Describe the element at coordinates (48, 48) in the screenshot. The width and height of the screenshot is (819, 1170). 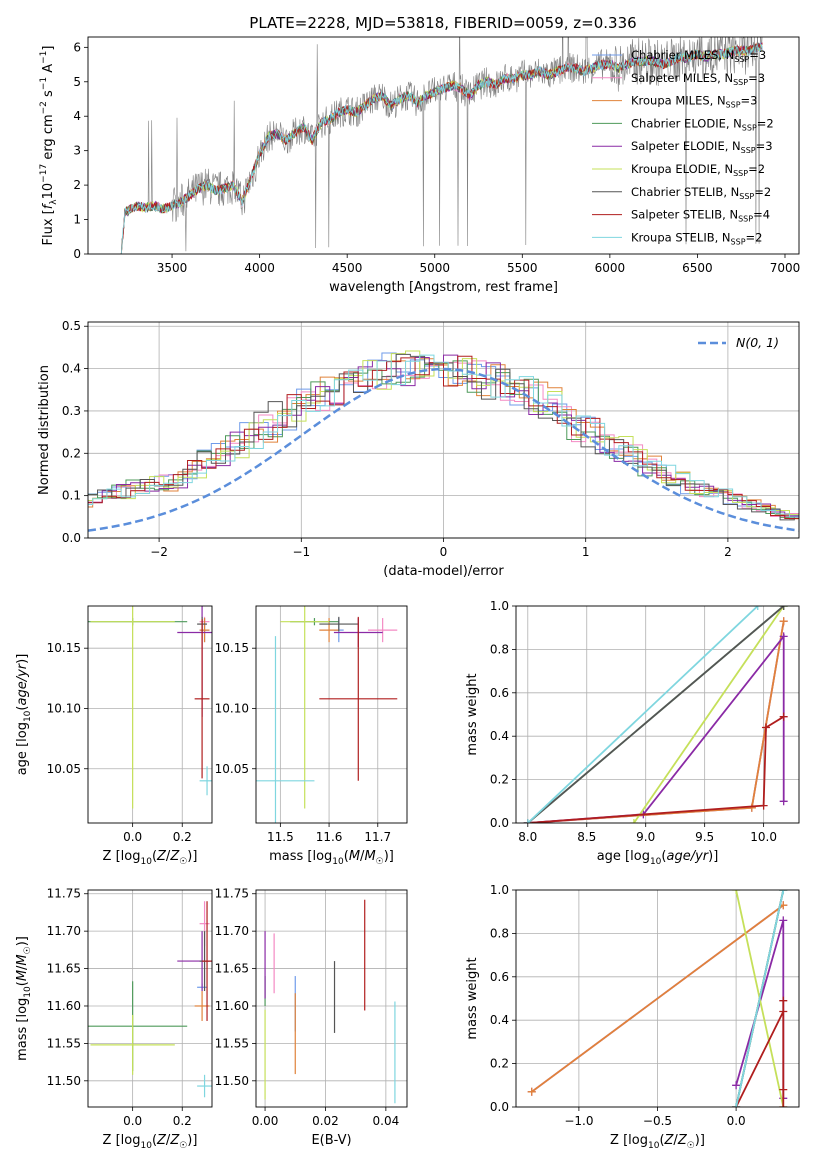
I see `label-part: ]` at that location.